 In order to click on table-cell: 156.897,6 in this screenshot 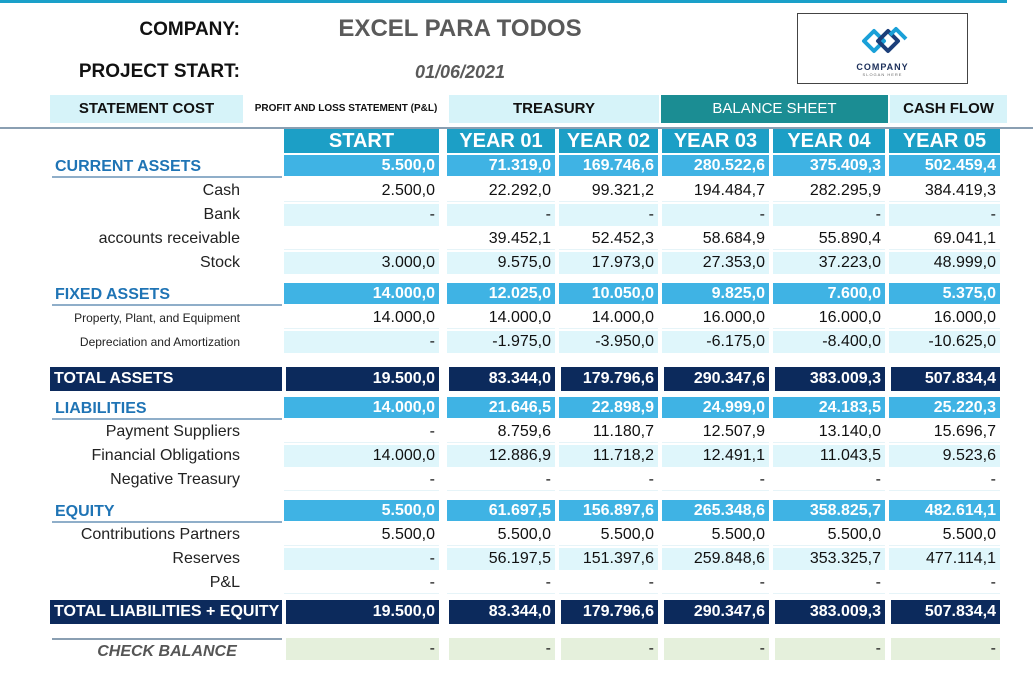, I will do `click(608, 510)`.